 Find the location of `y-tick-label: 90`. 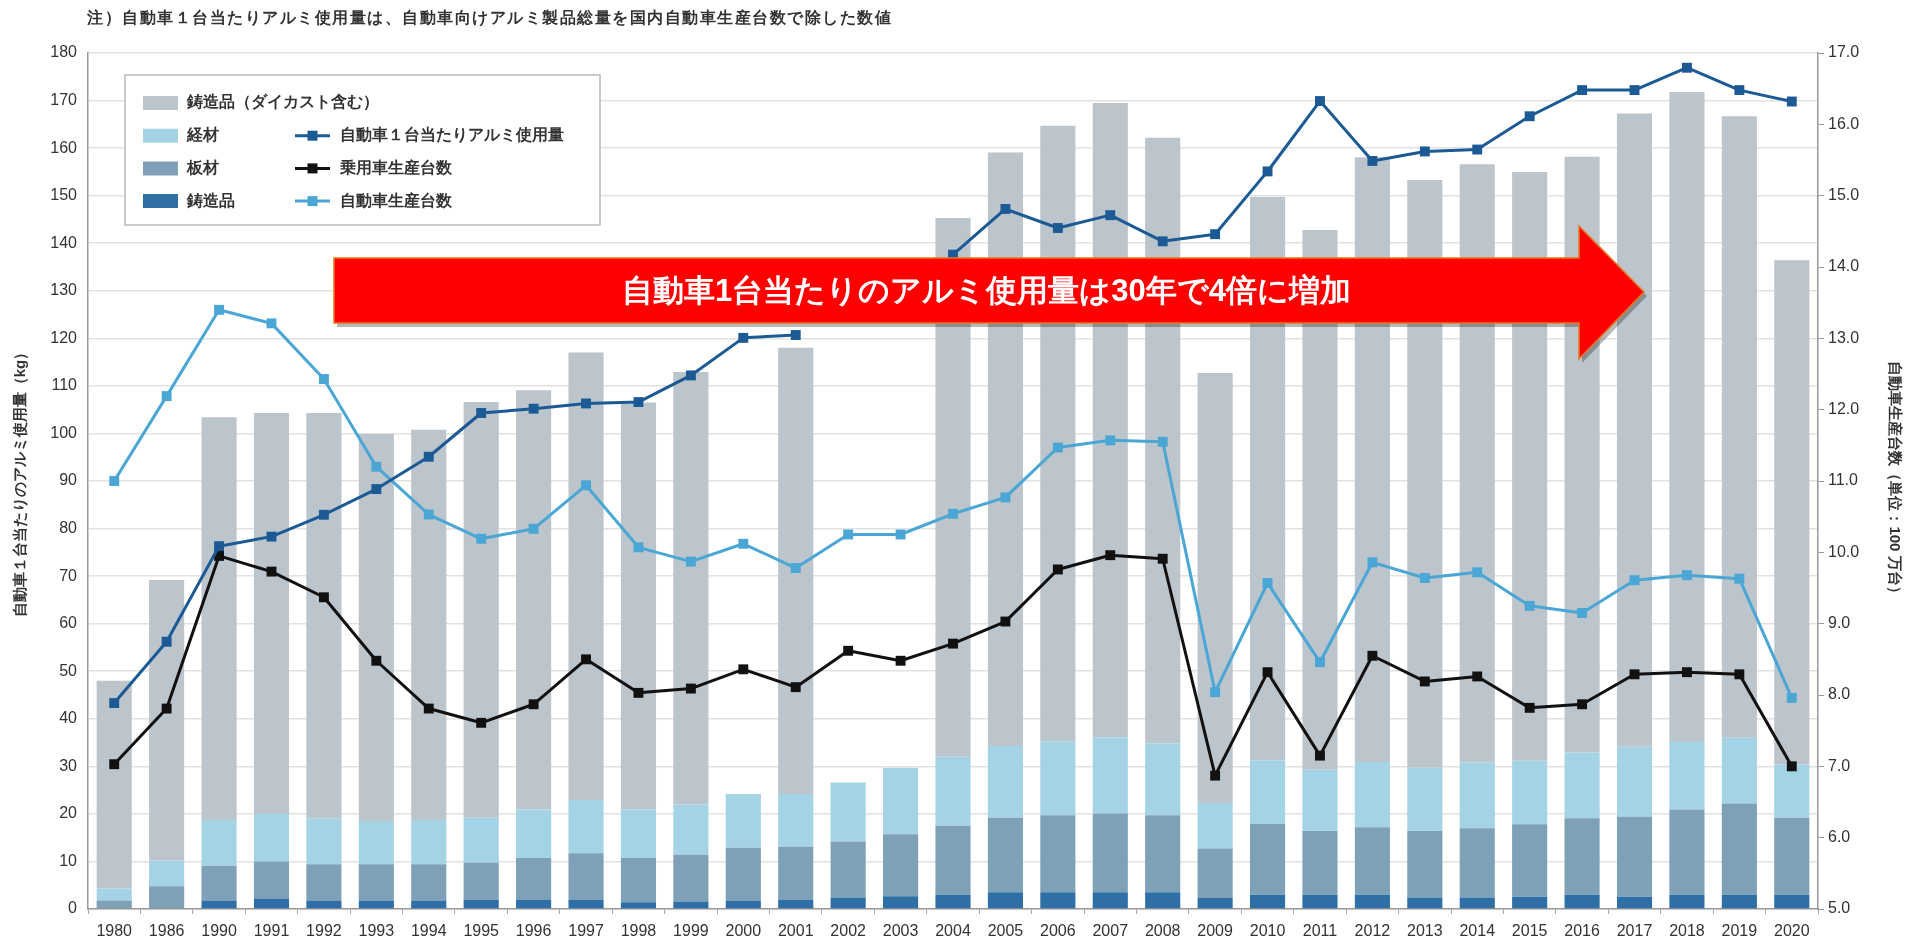

y-tick-label: 90 is located at coordinates (68, 480).